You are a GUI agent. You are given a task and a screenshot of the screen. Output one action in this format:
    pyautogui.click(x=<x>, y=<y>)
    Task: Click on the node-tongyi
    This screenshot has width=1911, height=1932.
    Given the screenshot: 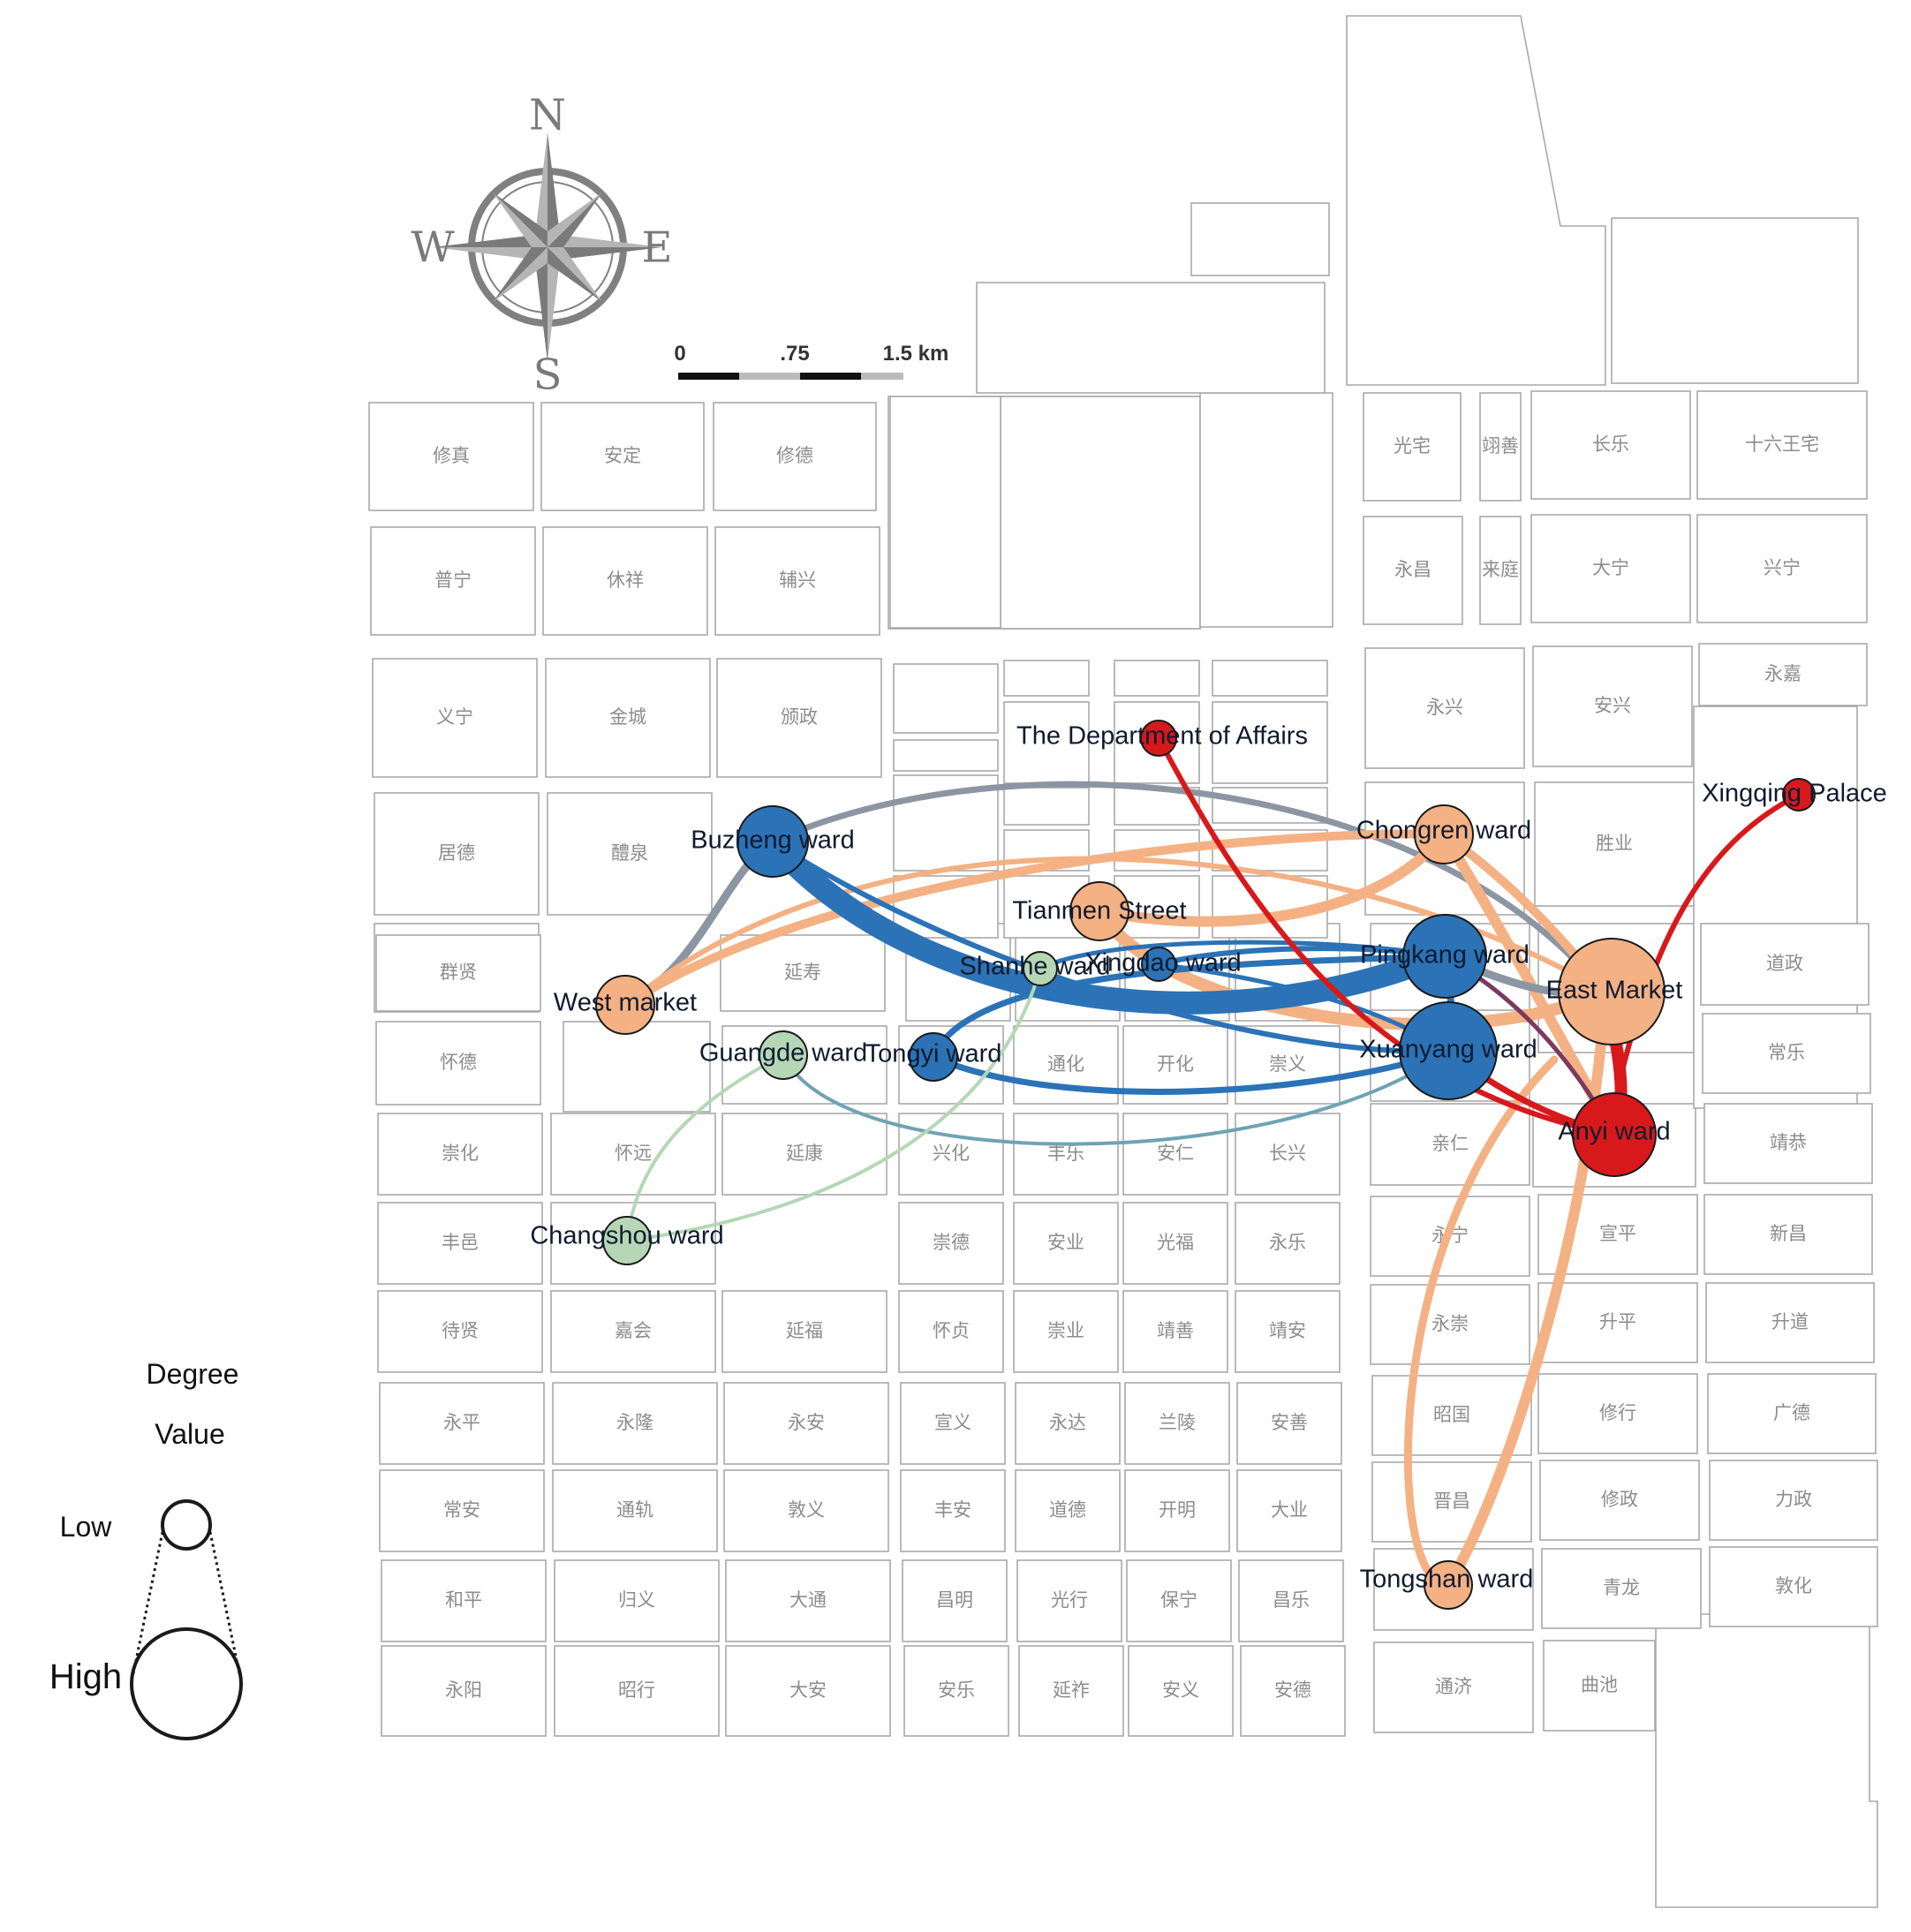 What is the action you would take?
    pyautogui.click(x=933, y=1057)
    